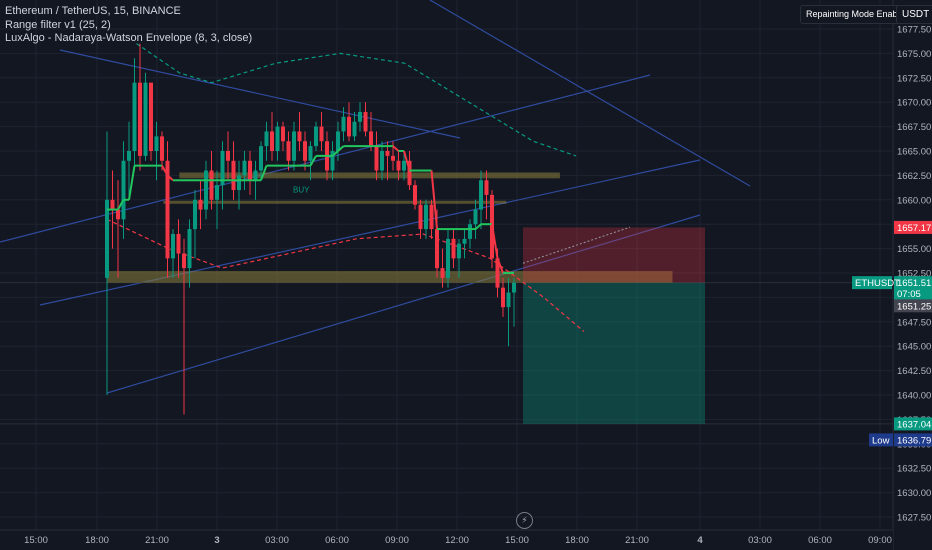  What do you see at coordinates (576, 245) in the screenshot?
I see `position-path` at bounding box center [576, 245].